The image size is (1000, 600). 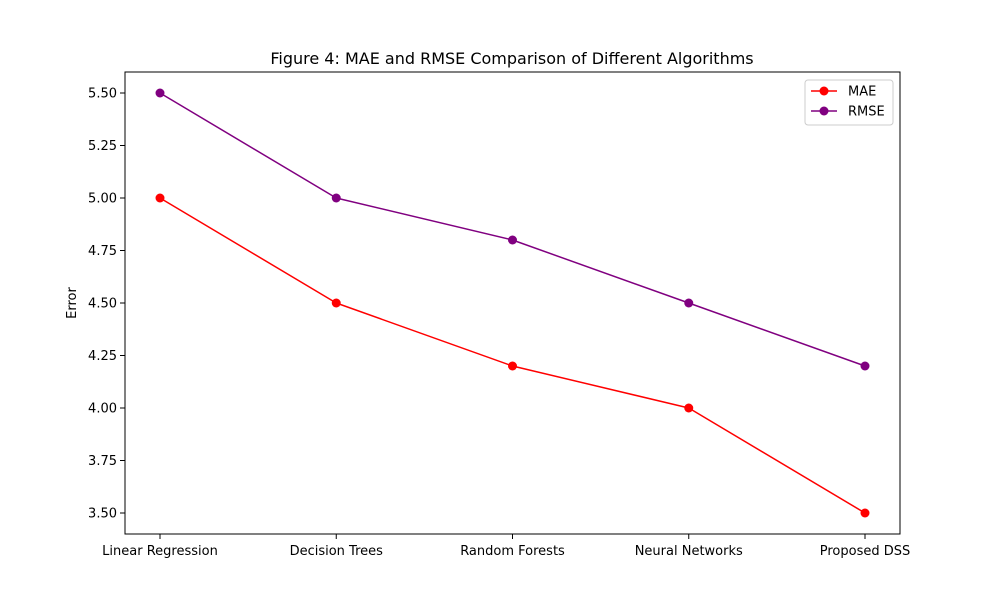 I want to click on legend-label-rmse: RMSE, so click(x=866, y=112).